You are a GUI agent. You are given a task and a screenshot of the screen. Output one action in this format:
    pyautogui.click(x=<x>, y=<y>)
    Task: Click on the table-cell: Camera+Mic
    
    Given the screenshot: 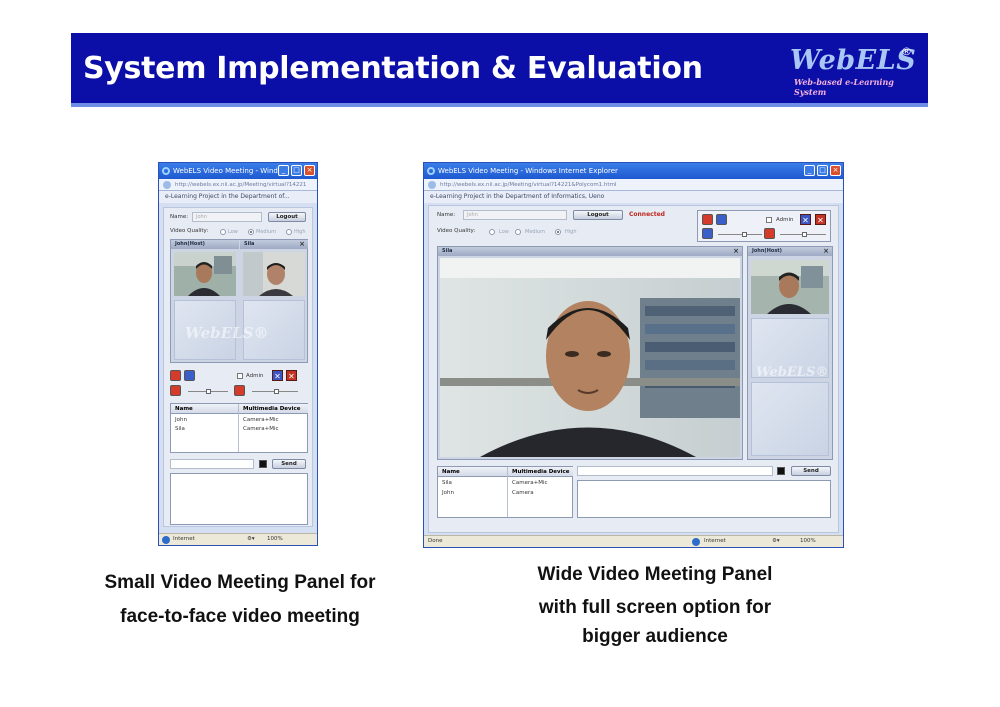 What is the action you would take?
    pyautogui.click(x=261, y=429)
    